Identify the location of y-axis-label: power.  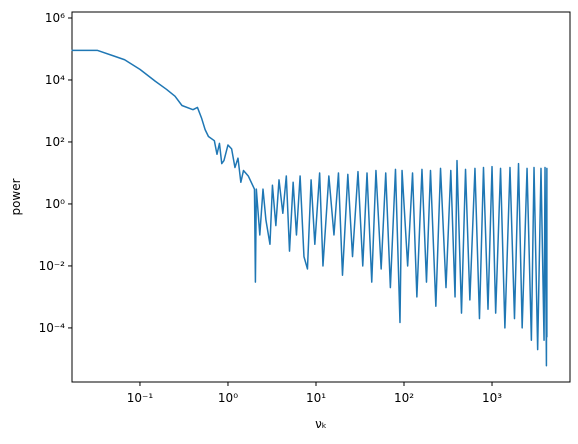
(16, 196).